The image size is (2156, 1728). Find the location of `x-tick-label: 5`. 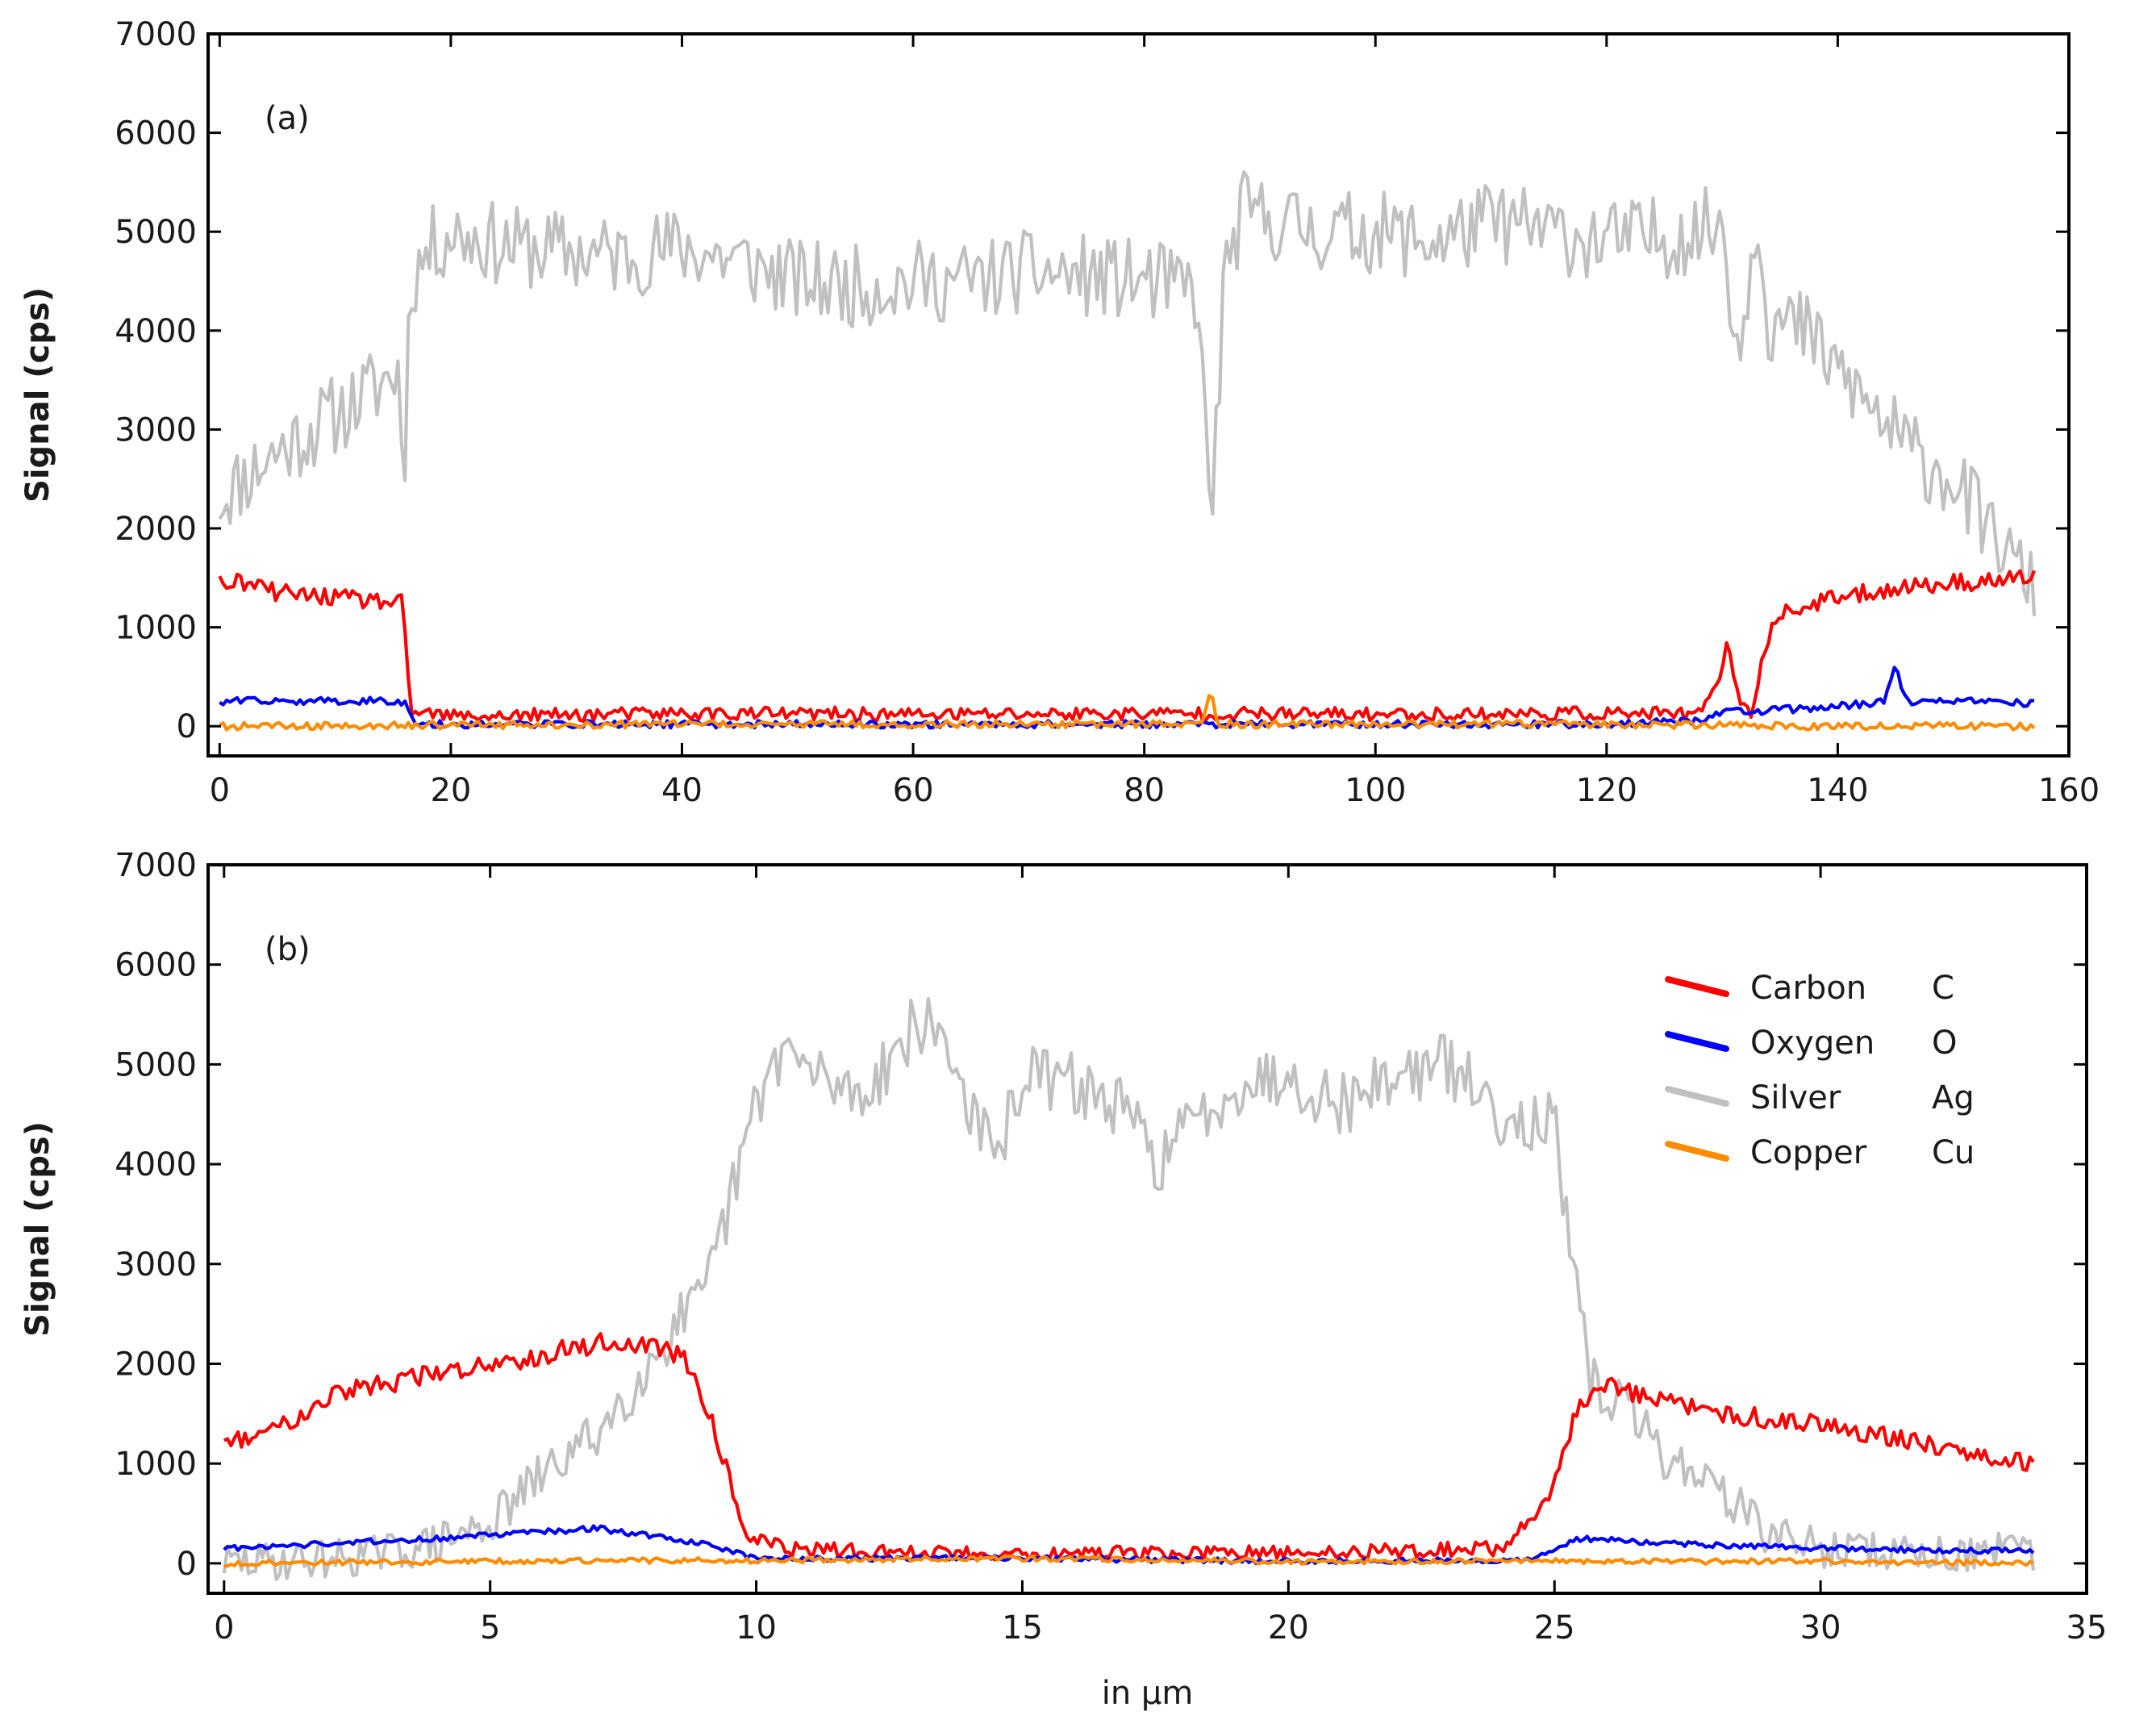

x-tick-label: 5 is located at coordinates (490, 1628).